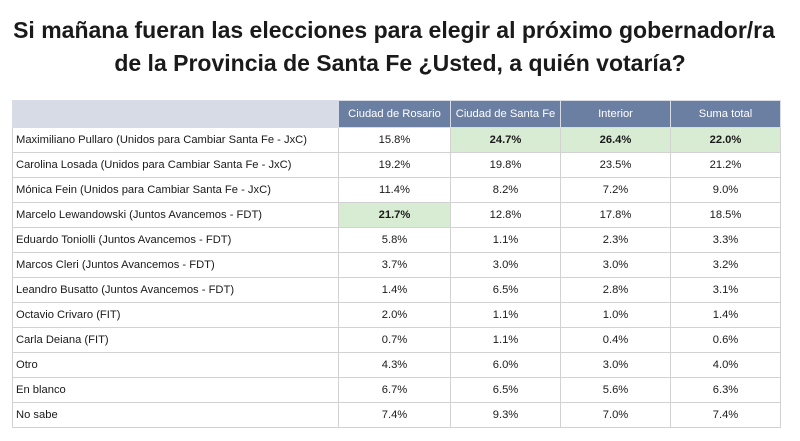 The width and height of the screenshot is (800, 441). I want to click on candidate-label: En blanco, so click(175, 390).